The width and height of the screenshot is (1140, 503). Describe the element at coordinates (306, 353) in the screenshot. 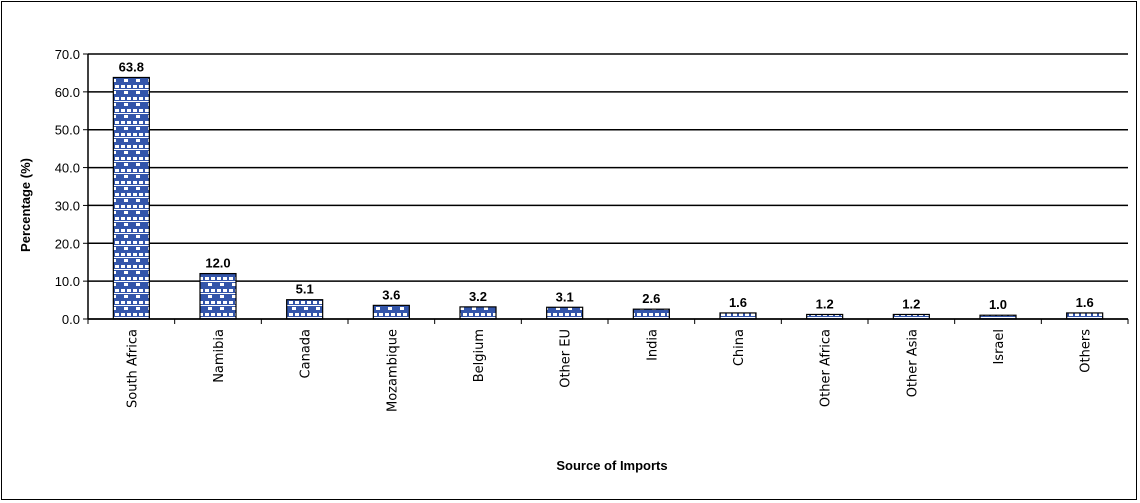

I see `x-tick-label: Canada` at that location.